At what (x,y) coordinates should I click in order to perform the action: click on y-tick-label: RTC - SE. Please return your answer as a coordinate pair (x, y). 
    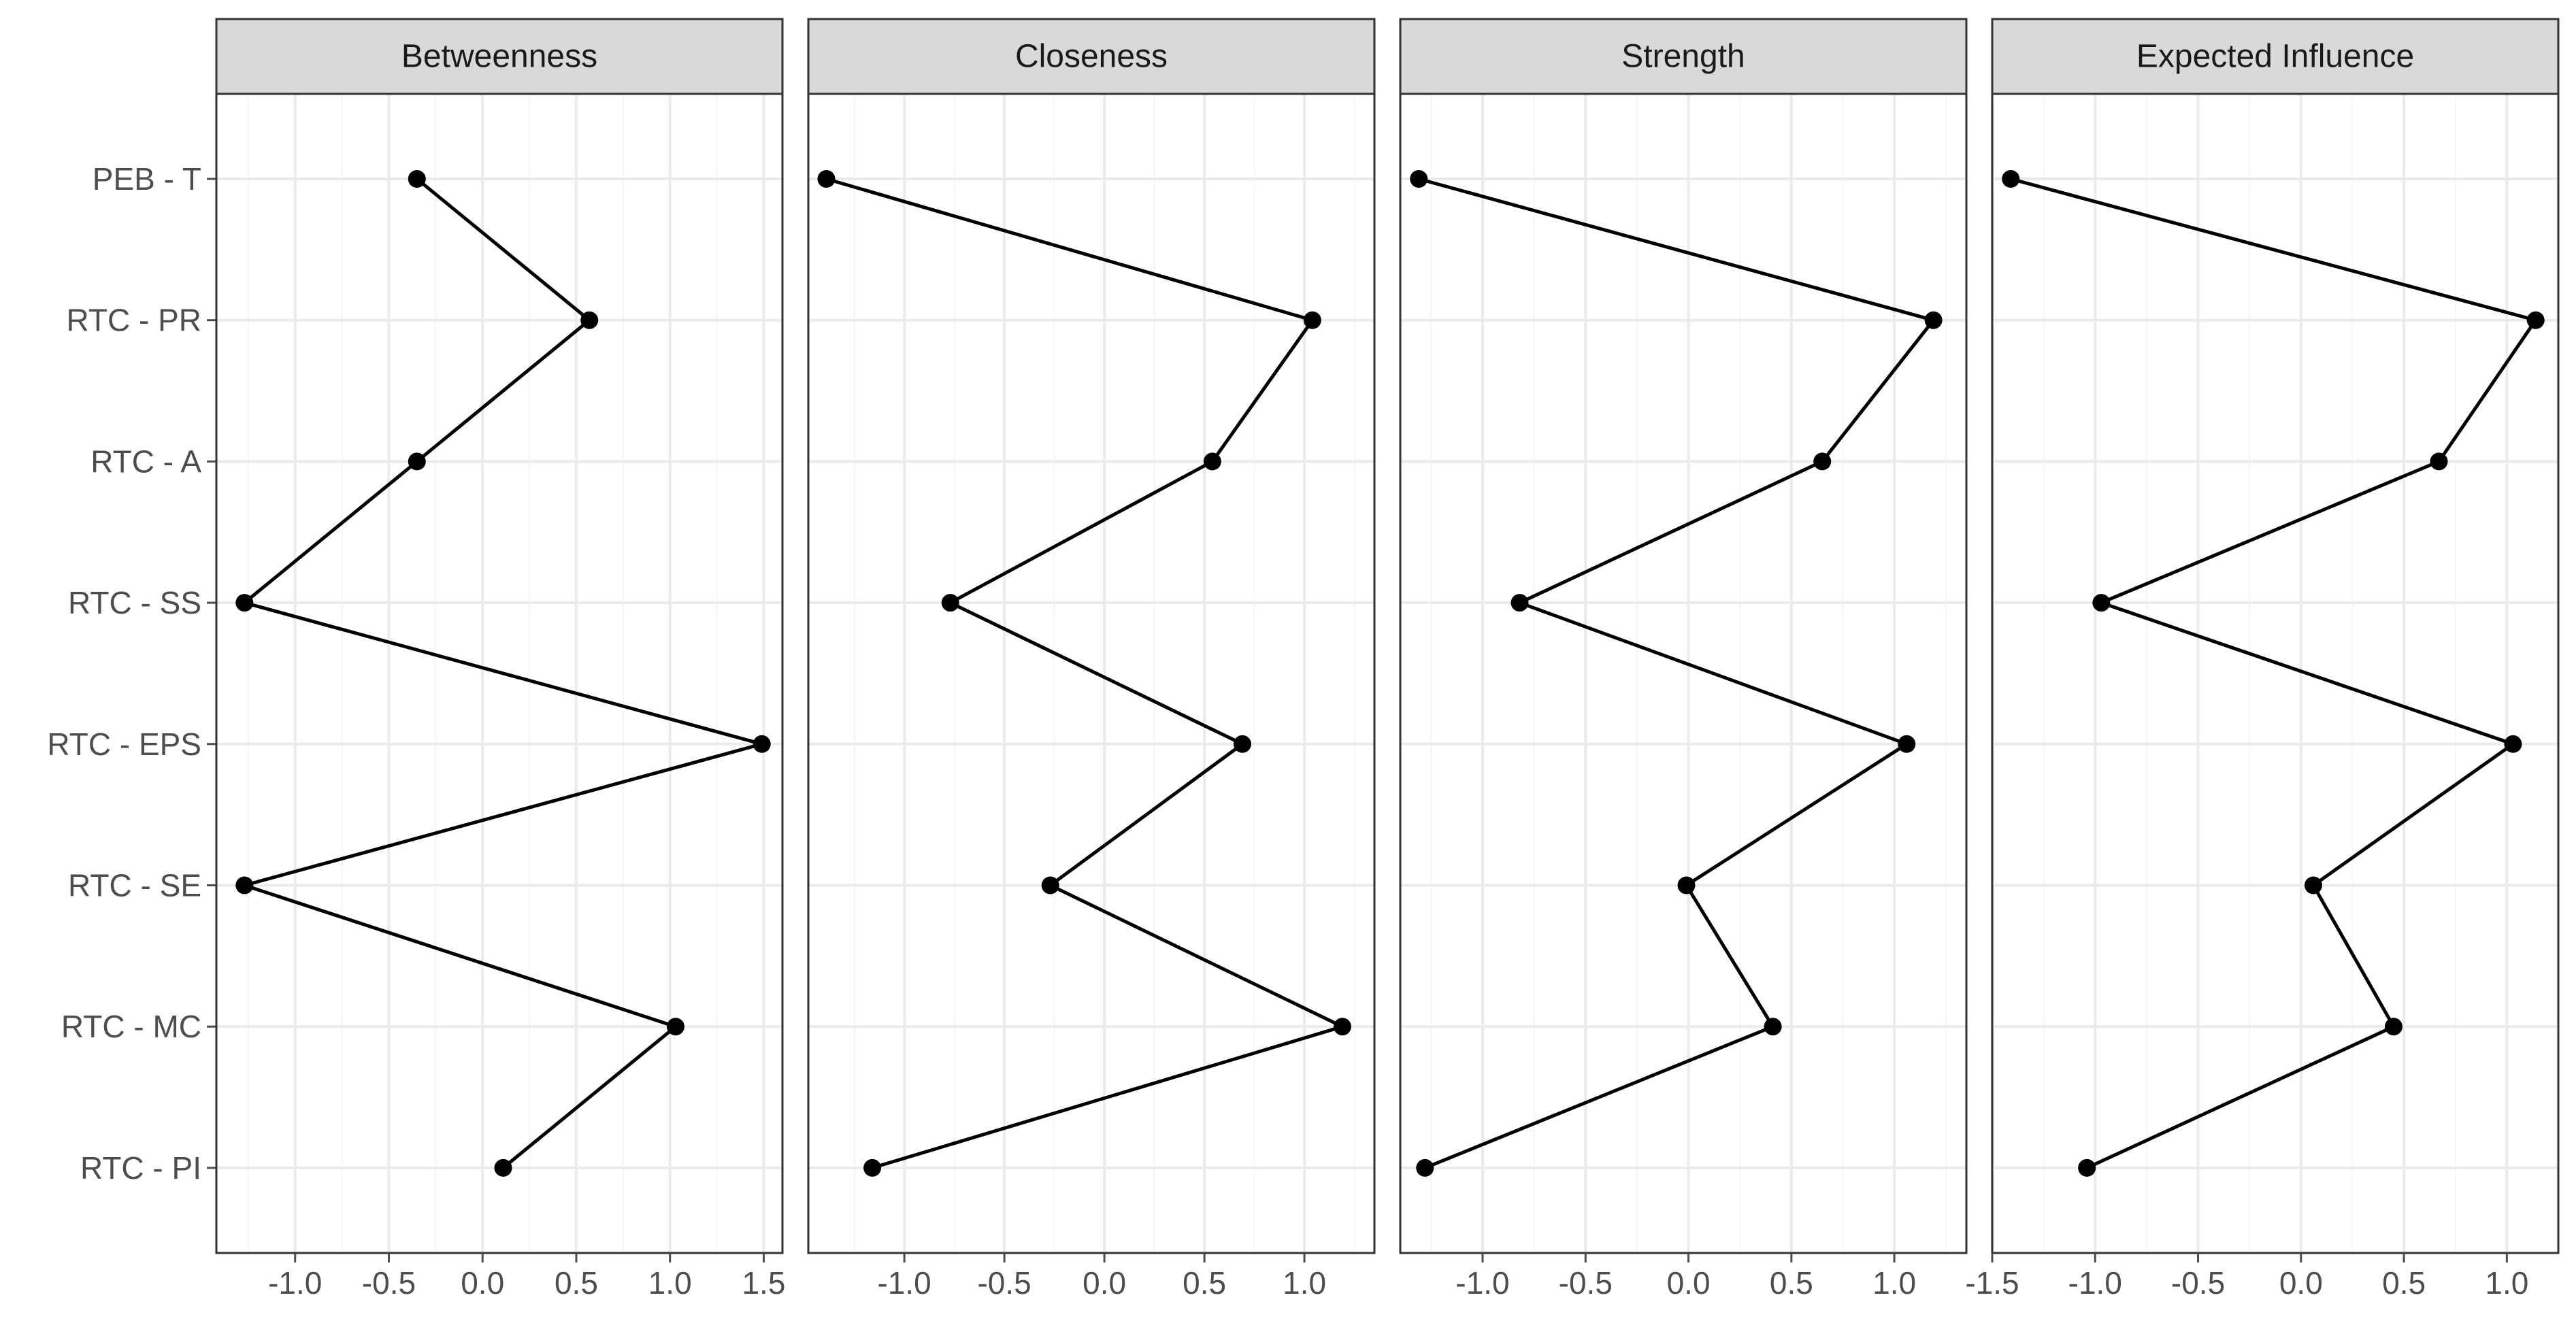
    Looking at the image, I should click on (135, 885).